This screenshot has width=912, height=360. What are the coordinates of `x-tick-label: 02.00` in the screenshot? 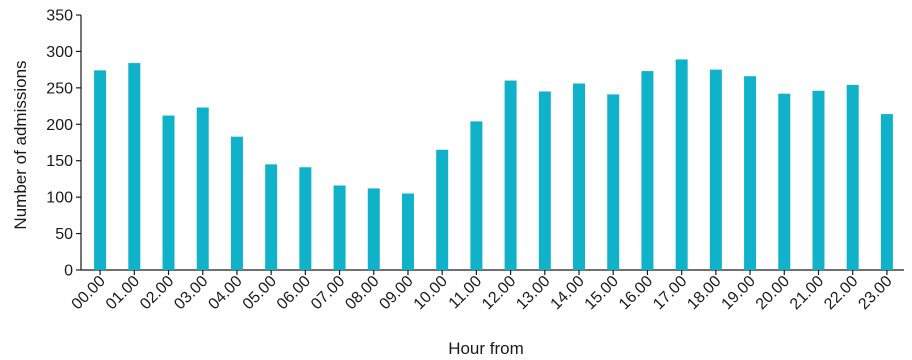 It's located at (157, 293).